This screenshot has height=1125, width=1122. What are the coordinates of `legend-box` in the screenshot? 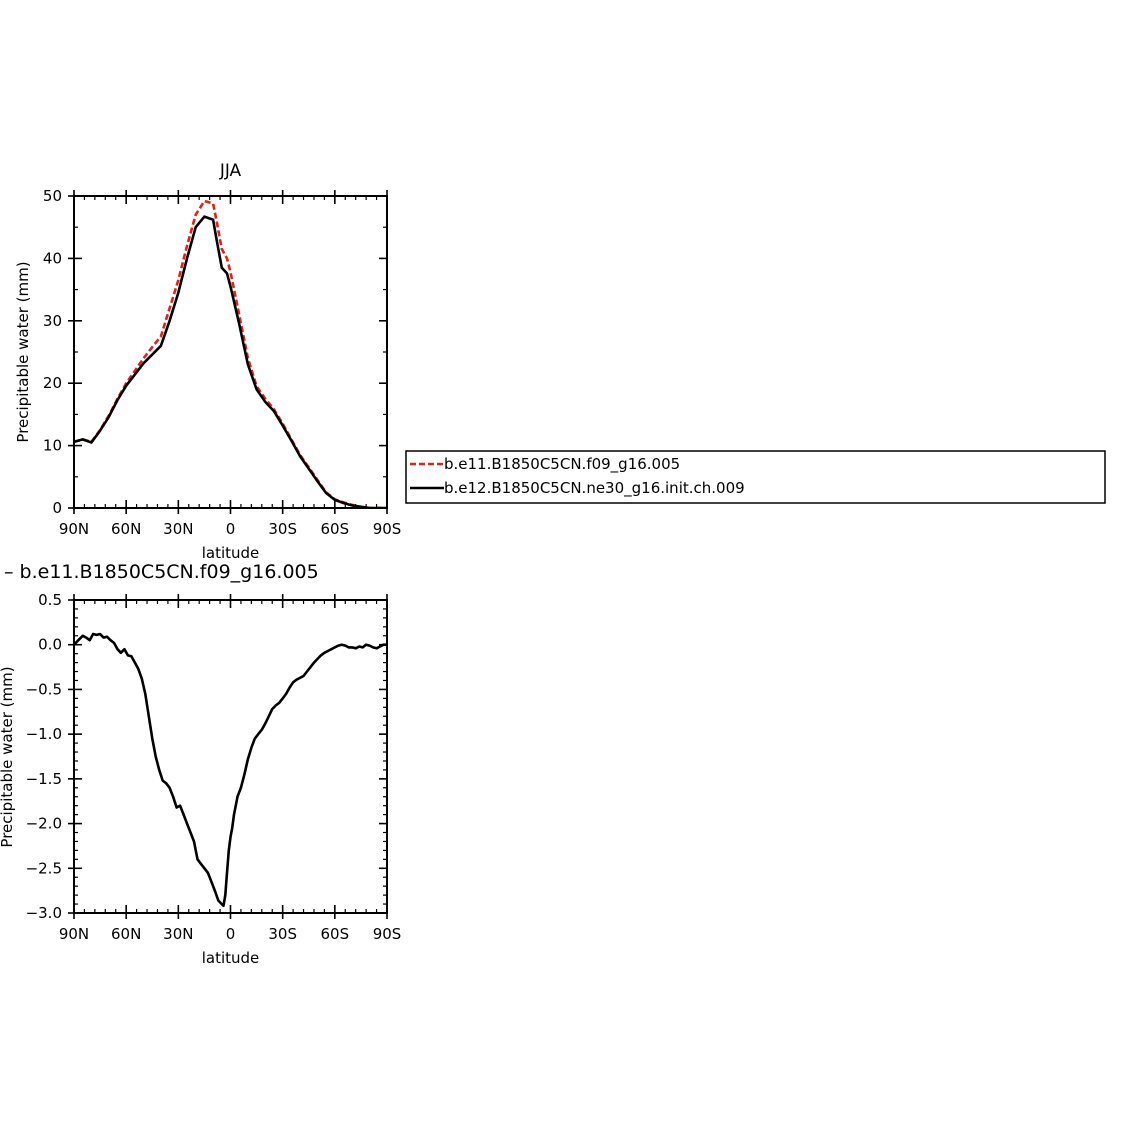 It's located at (755, 477).